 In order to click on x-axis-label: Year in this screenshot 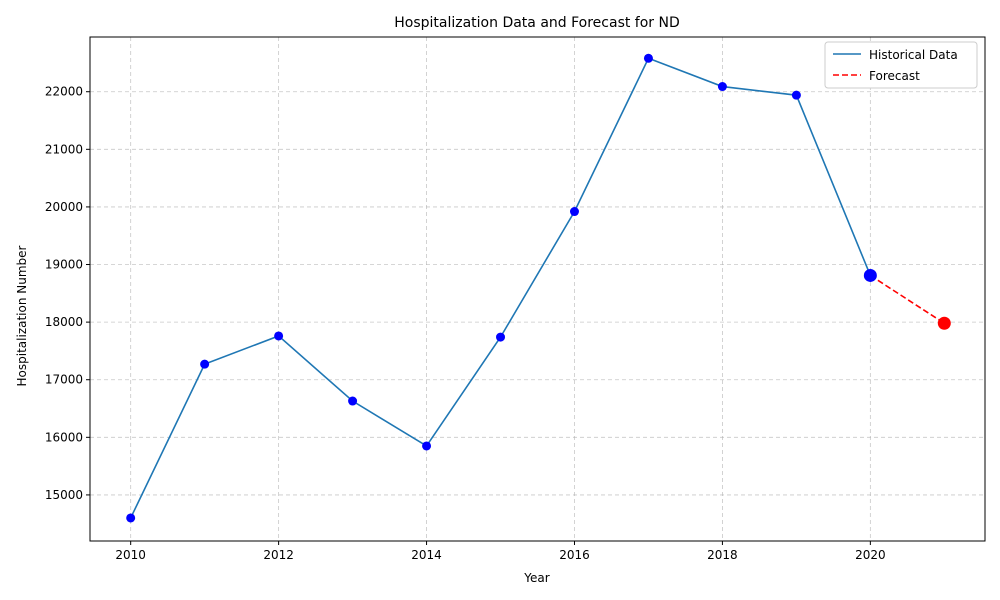, I will do `click(536, 578)`.